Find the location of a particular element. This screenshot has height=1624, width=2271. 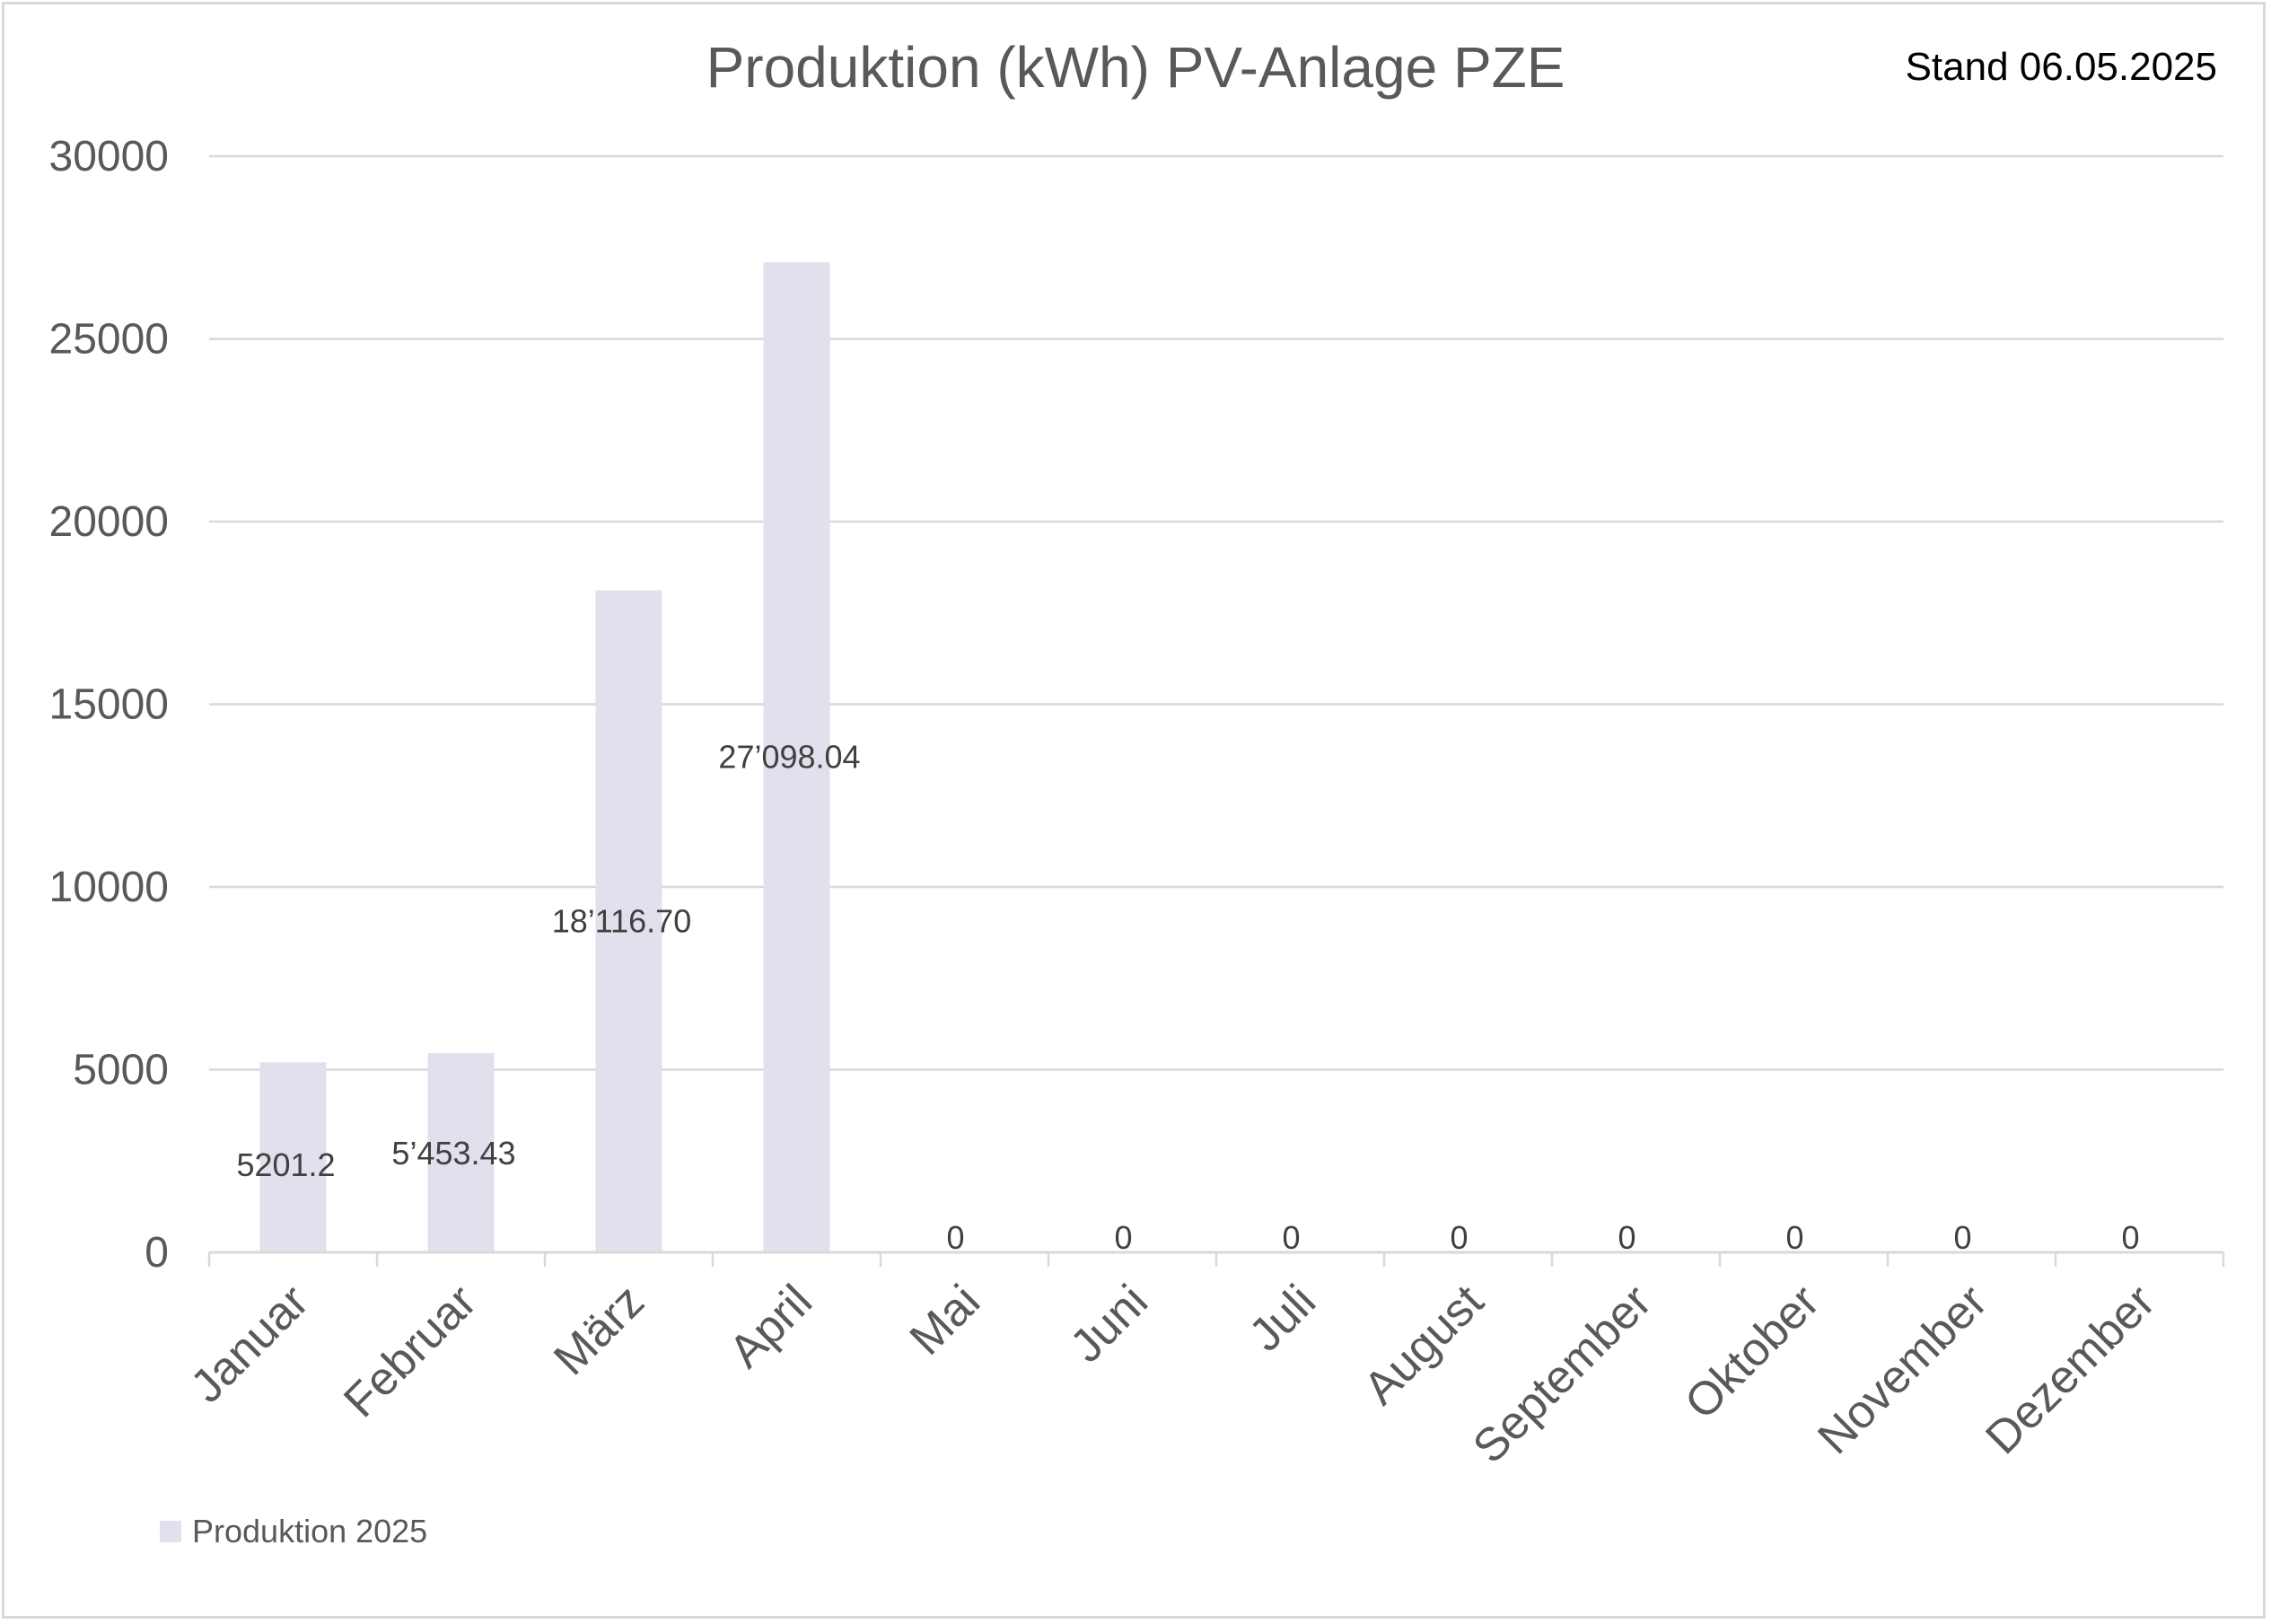

x-tick-label: März is located at coordinates (599, 1330).